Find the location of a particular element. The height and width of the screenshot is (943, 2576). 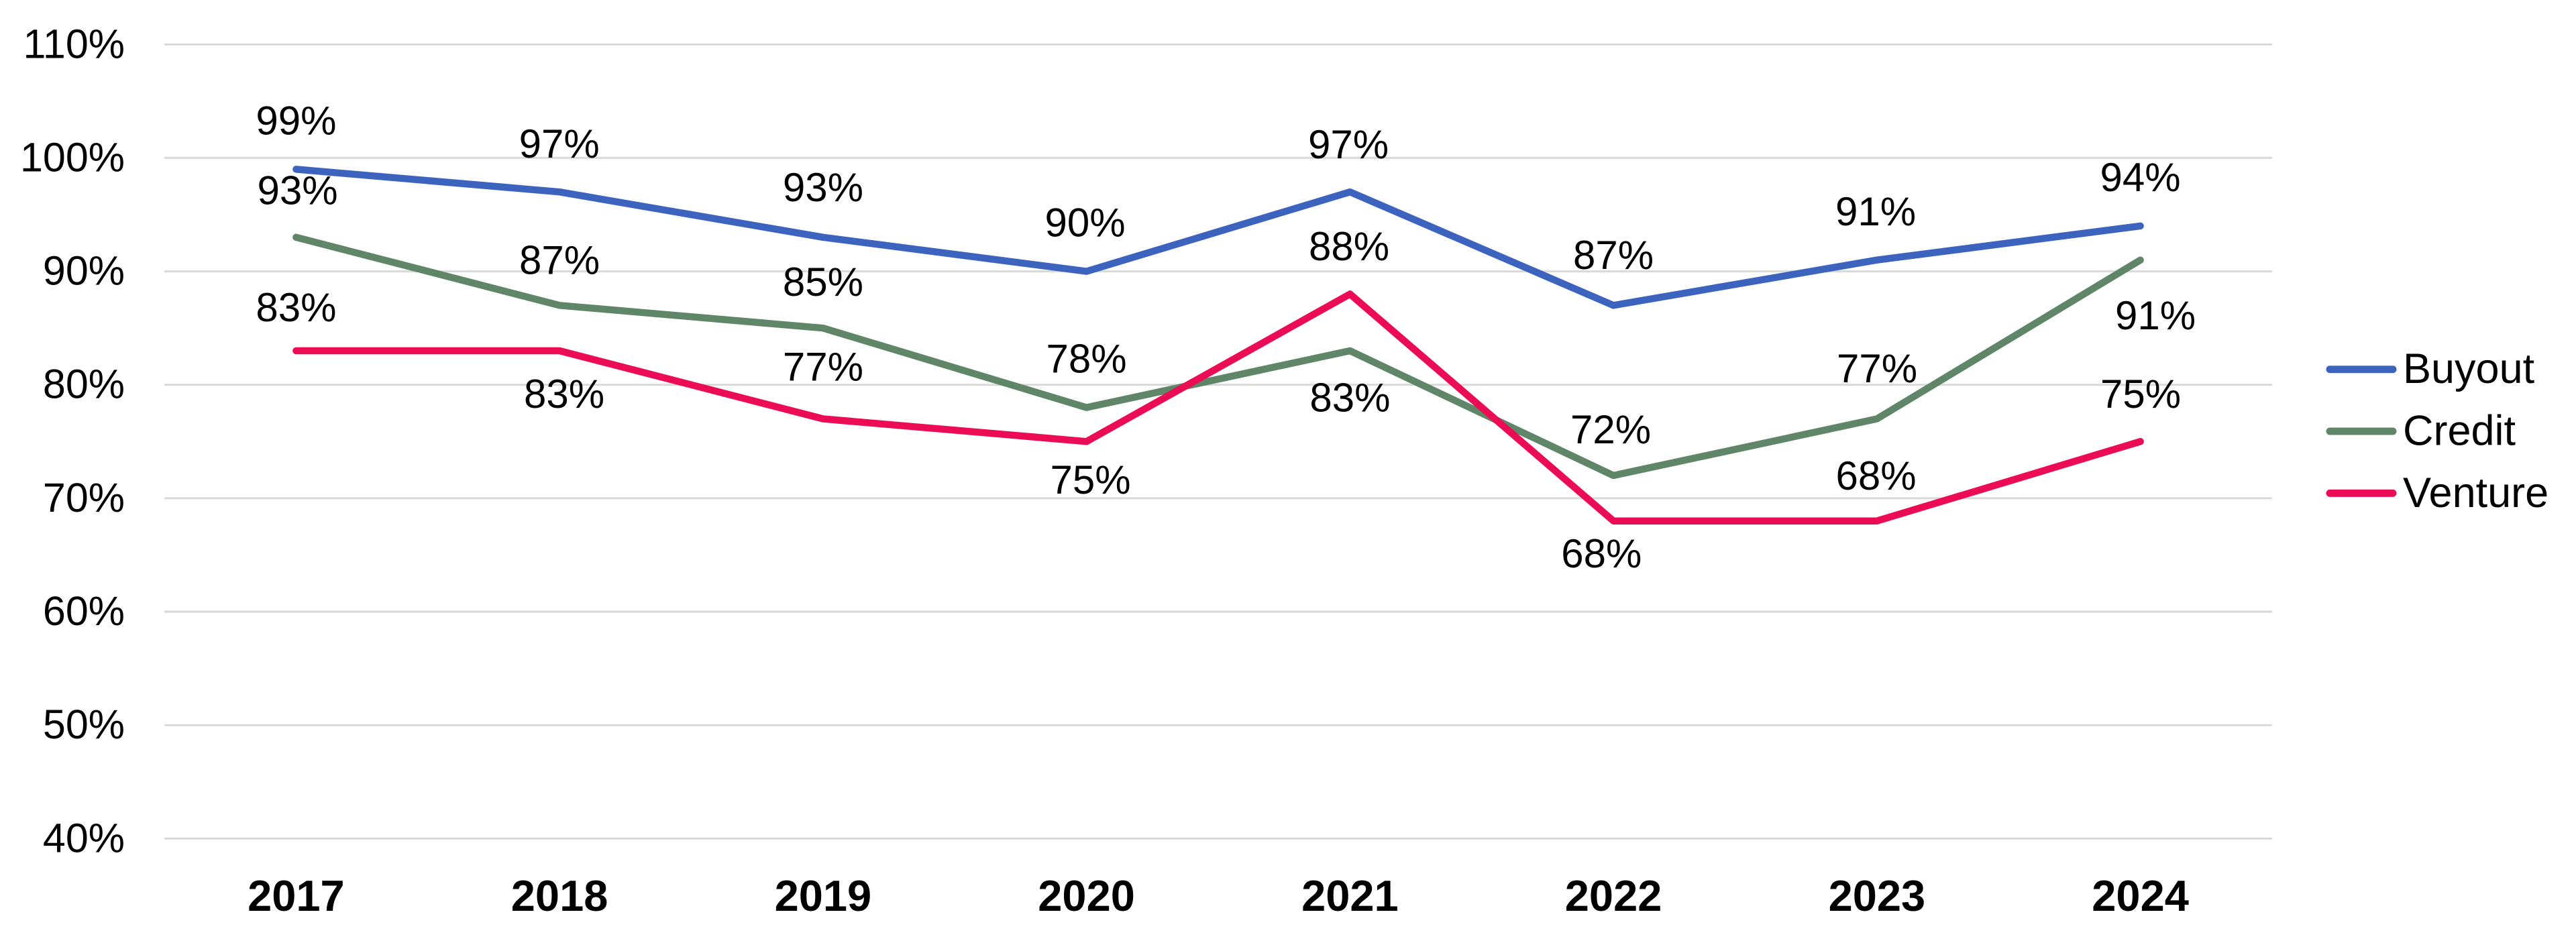

svg-text: 2022 is located at coordinates (1613, 895).